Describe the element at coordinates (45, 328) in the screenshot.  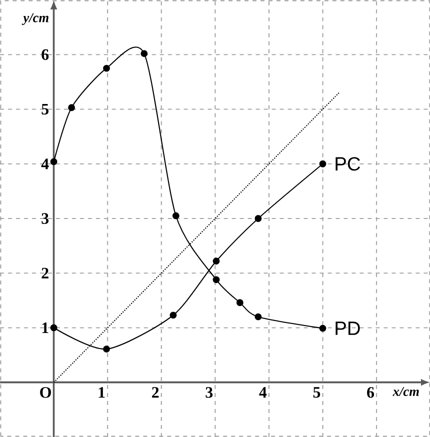
I see `y-tick-label: 1` at that location.